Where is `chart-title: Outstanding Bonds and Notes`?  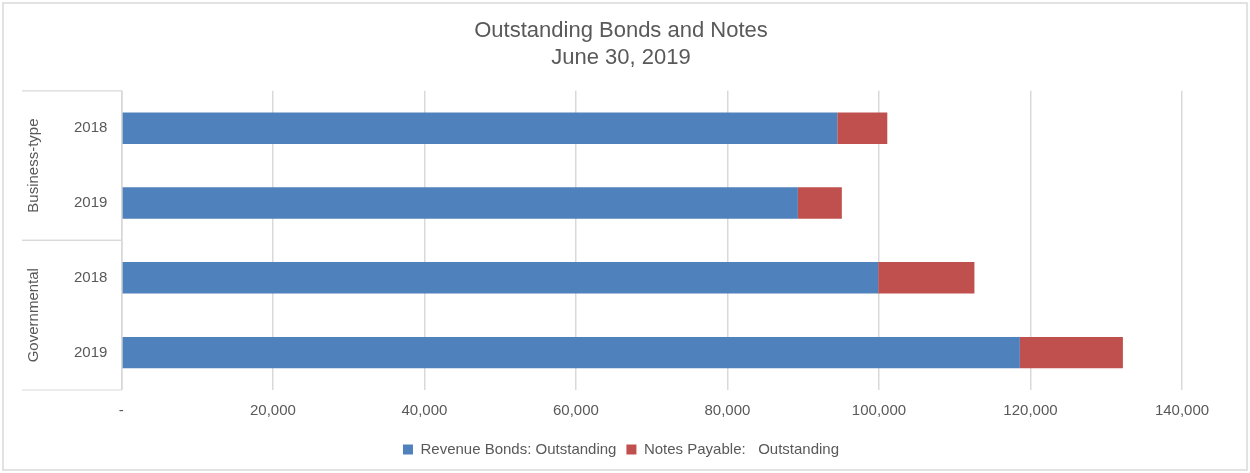
chart-title: Outstanding Bonds and Notes is located at coordinates (621, 30).